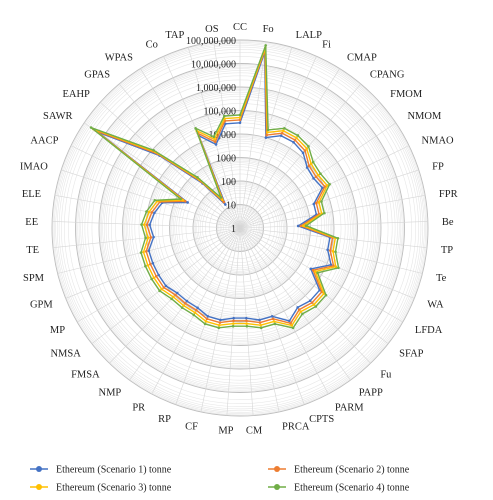 This screenshot has height=500, width=493. Describe the element at coordinates (174, 35) in the screenshot. I see `category-label: TAP` at that location.